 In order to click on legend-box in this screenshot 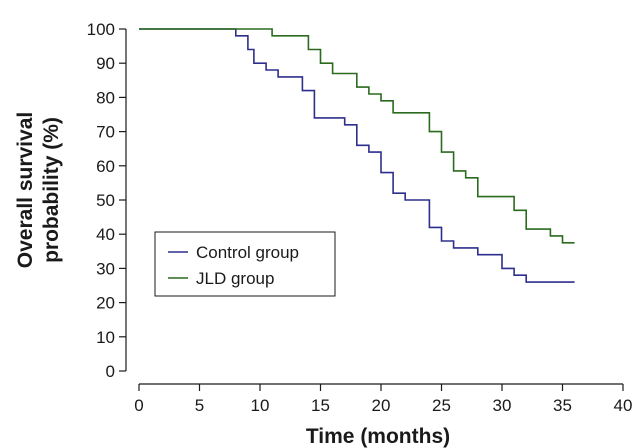, I will do `click(245, 264)`.